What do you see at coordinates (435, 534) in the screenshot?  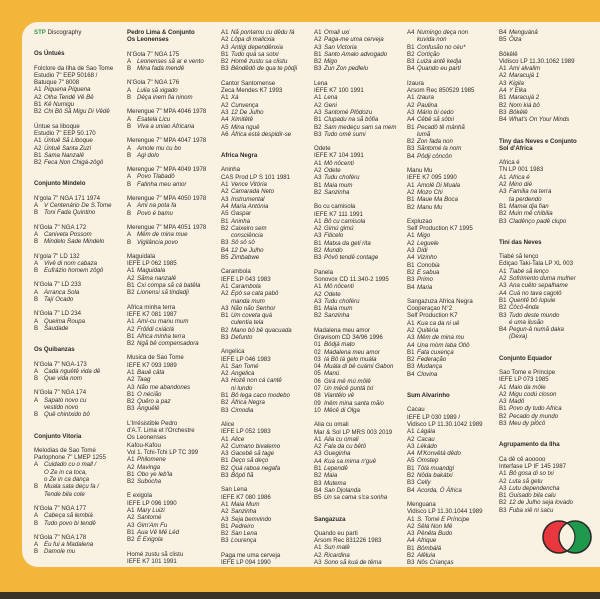 I see `track-title: Pênêta Budo` at bounding box center [435, 534].